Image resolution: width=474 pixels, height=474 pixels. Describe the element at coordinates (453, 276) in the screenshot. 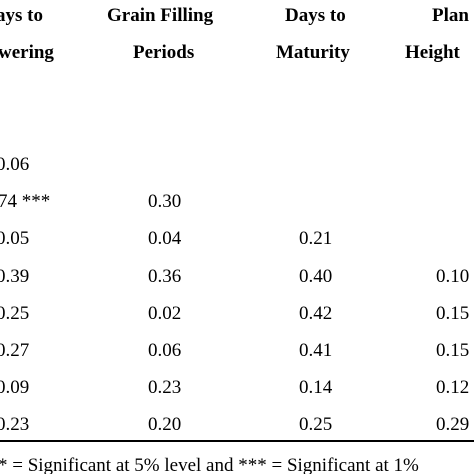

I see `table-cell: 0.10` at that location.